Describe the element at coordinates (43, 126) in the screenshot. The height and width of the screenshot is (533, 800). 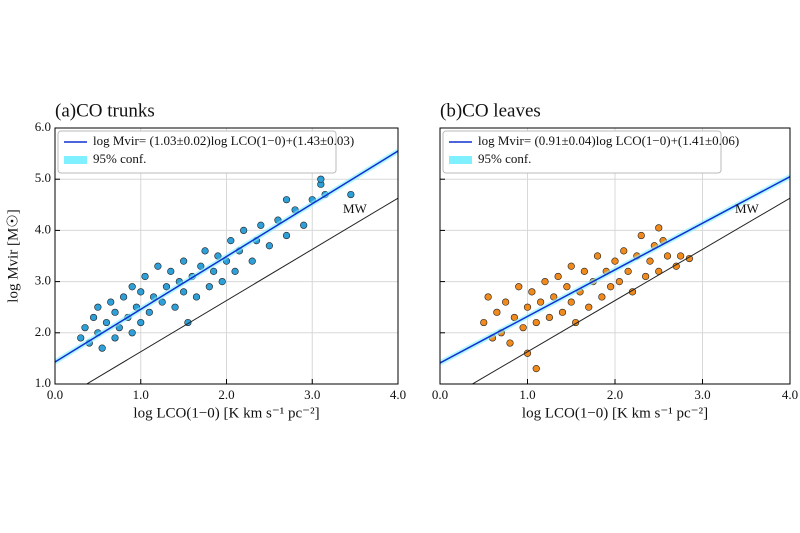
I see `y-tick-label: 6.0` at that location.